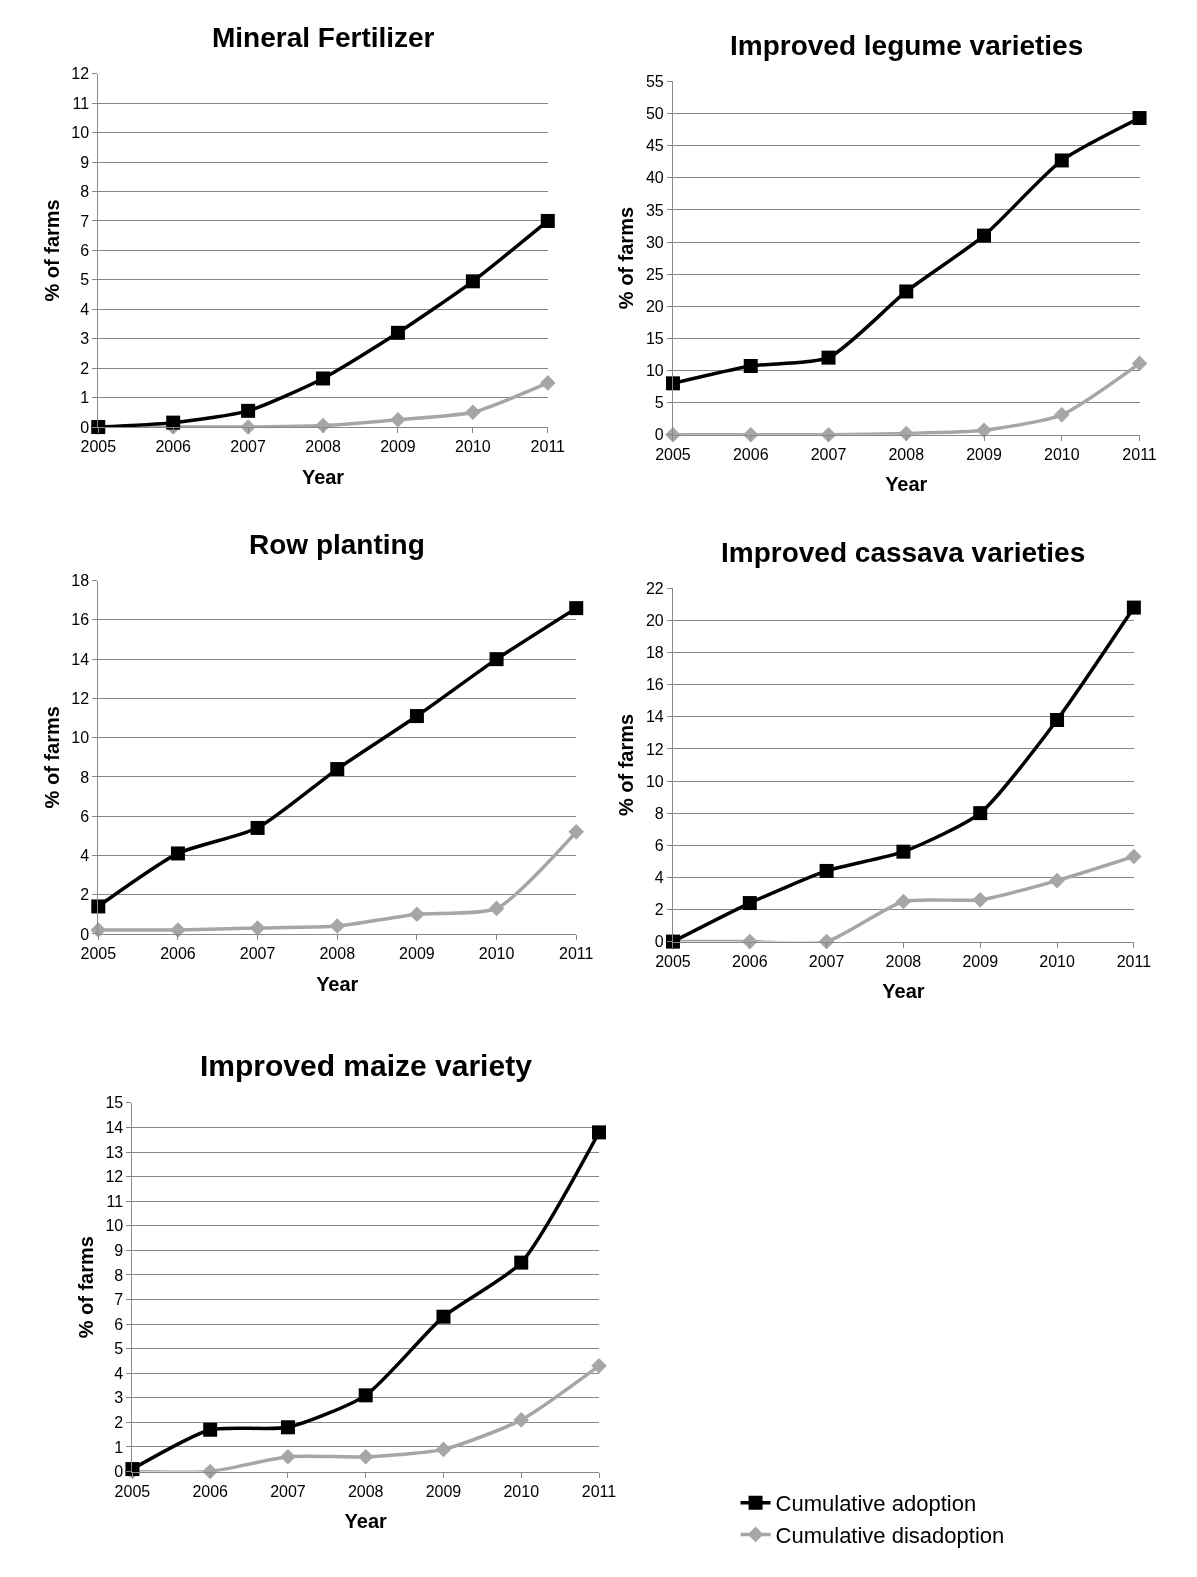  What do you see at coordinates (323, 37) in the screenshot?
I see `chart-title: Mineral Fertilizer` at bounding box center [323, 37].